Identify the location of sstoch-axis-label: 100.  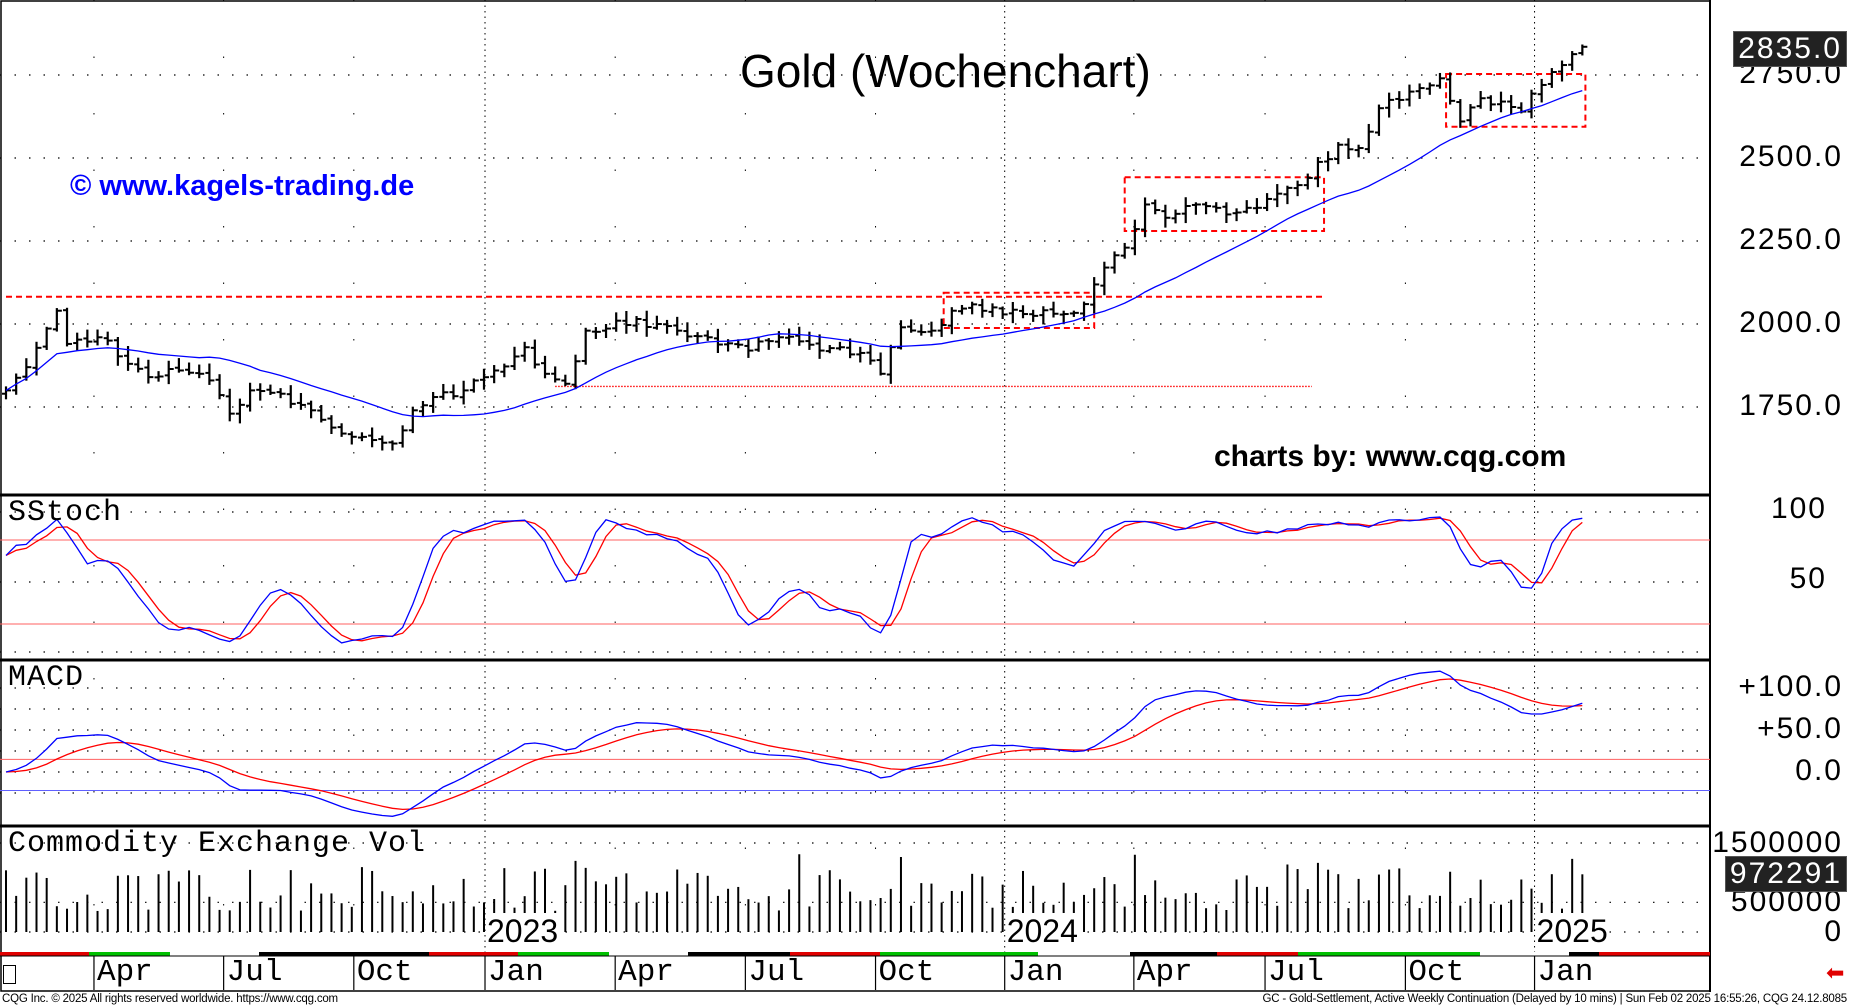
(1798, 508).